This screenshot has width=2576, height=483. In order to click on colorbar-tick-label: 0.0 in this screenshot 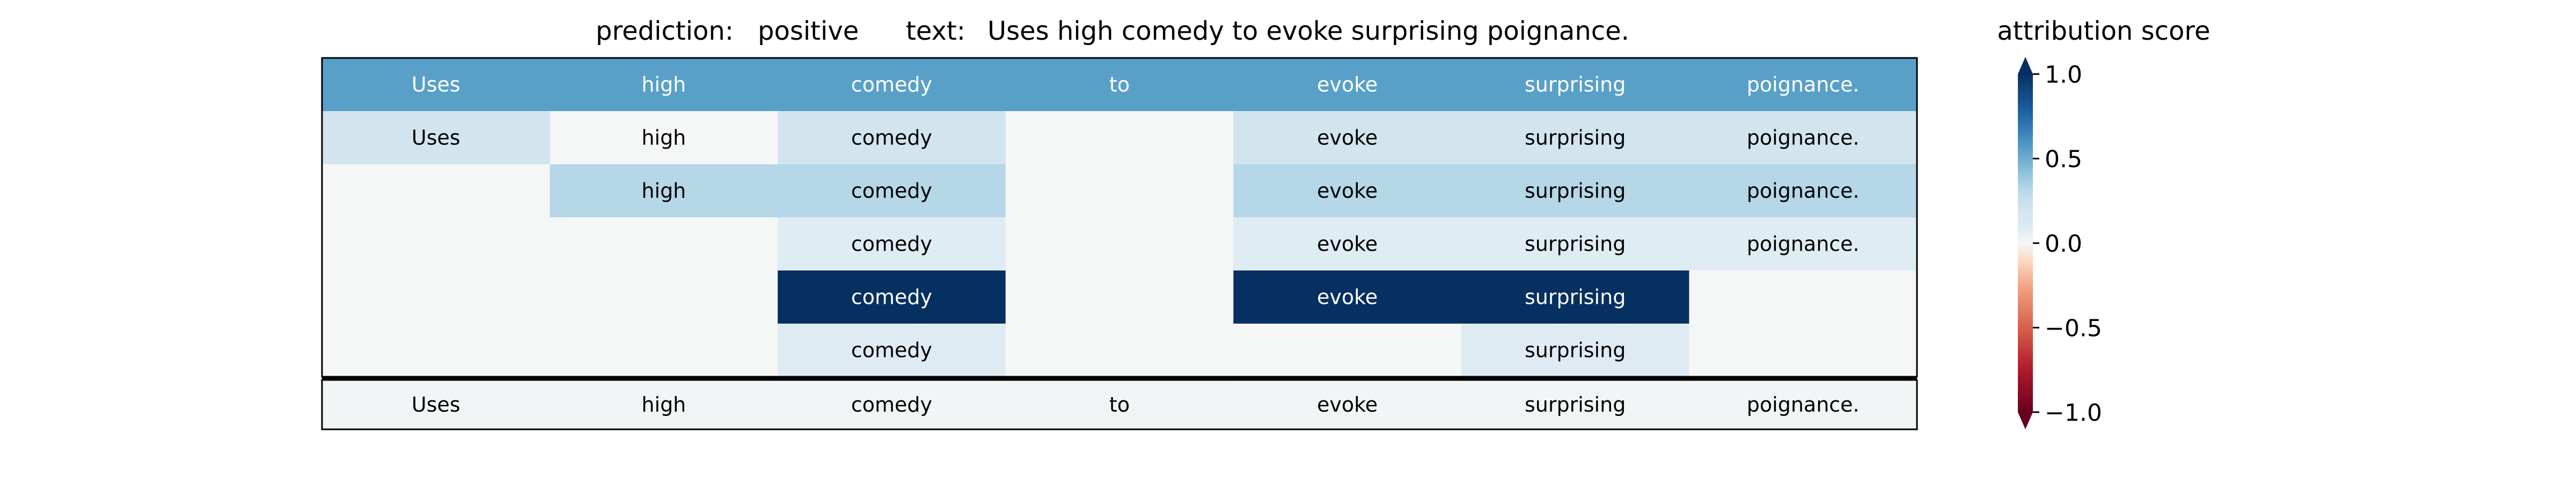, I will do `click(2063, 244)`.